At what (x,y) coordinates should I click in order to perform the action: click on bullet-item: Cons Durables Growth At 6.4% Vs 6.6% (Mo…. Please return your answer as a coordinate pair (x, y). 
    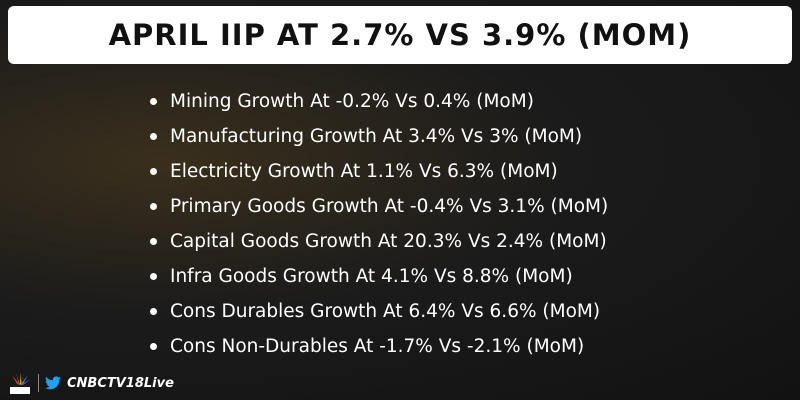
    Looking at the image, I should click on (377, 311).